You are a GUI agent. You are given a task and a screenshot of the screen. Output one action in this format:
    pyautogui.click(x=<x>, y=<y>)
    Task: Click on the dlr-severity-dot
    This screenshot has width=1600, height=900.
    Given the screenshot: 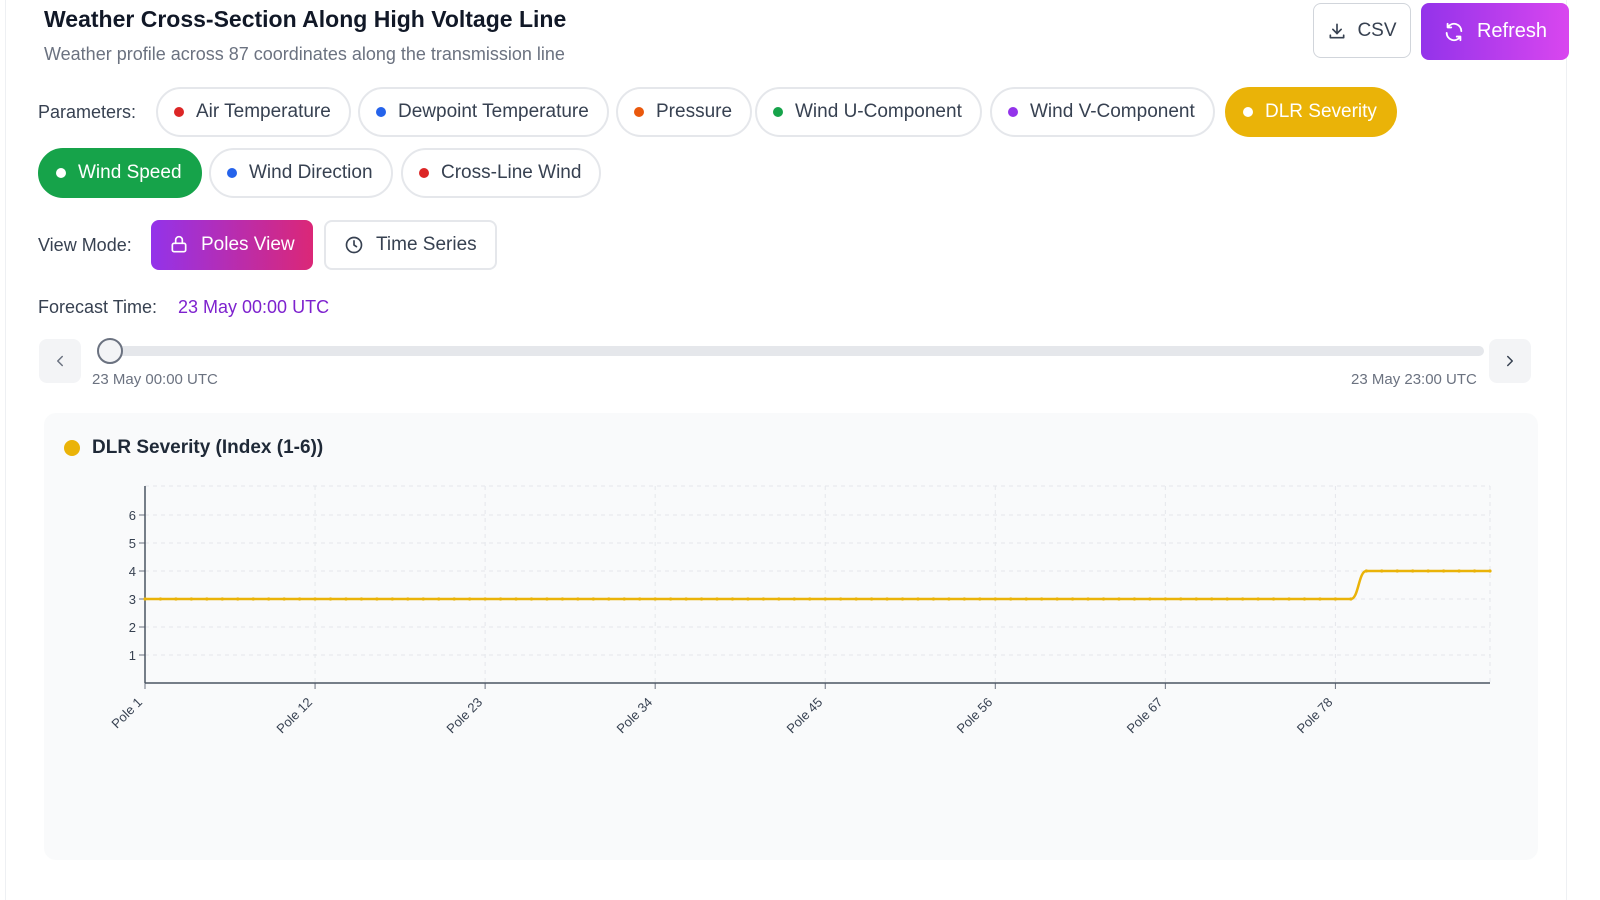 What is the action you would take?
    pyautogui.click(x=1248, y=112)
    